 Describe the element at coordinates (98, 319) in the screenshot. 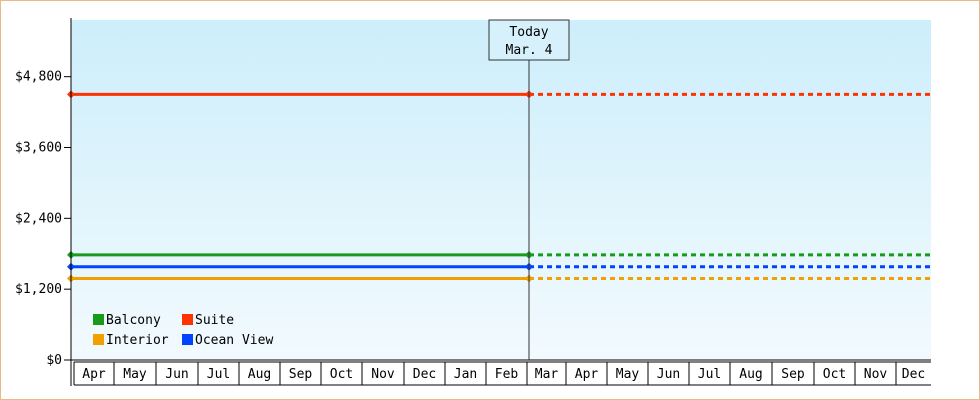

I see `legend-swatch-balcony` at that location.